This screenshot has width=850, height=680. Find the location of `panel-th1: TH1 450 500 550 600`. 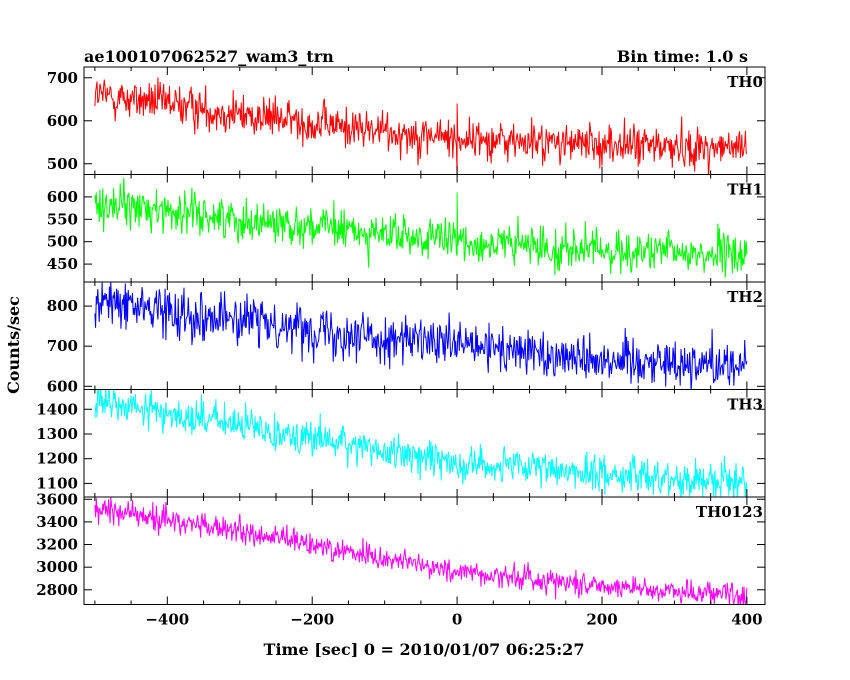

panel-th1: TH1 450 500 550 600 is located at coordinates (406, 228).